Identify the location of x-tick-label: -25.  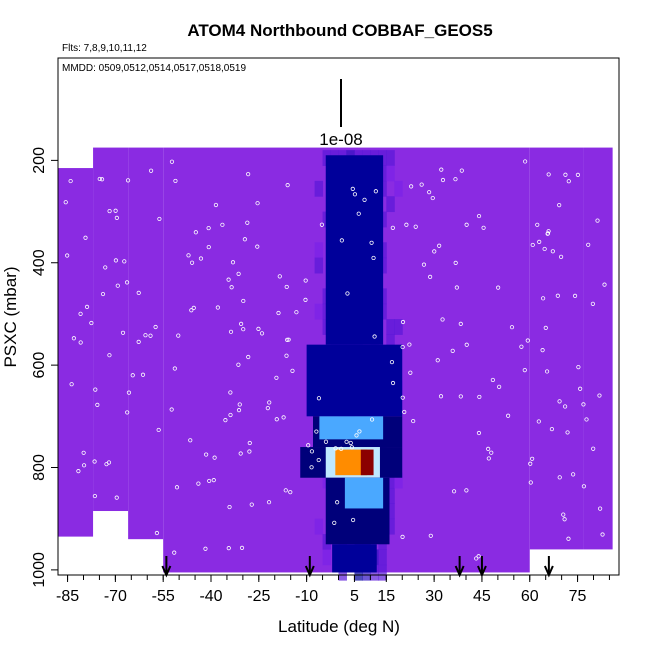
(258, 596).